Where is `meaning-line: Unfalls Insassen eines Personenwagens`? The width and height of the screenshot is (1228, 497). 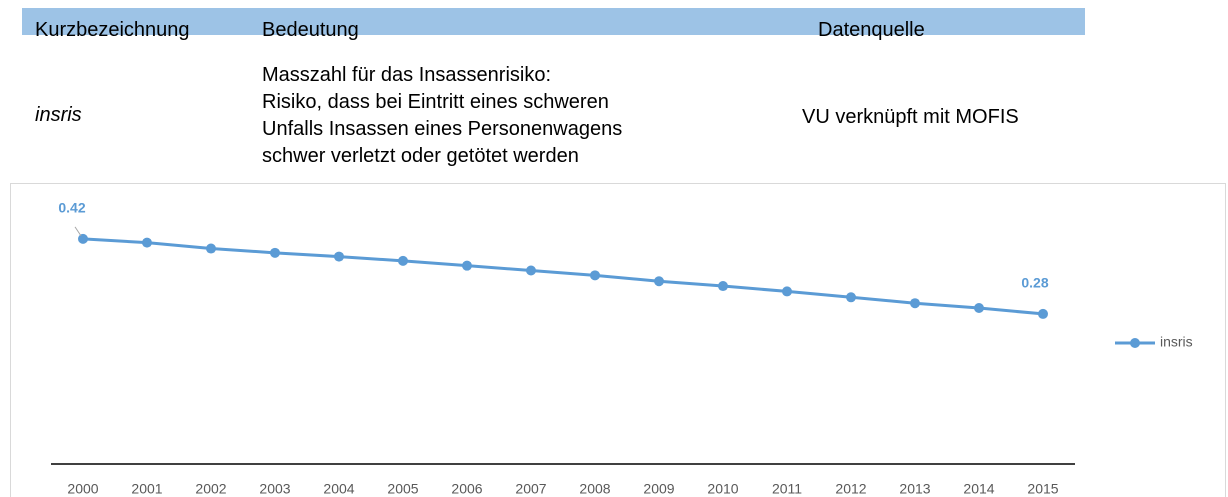
meaning-line: Unfalls Insassen eines Personenwagens is located at coordinates (442, 129).